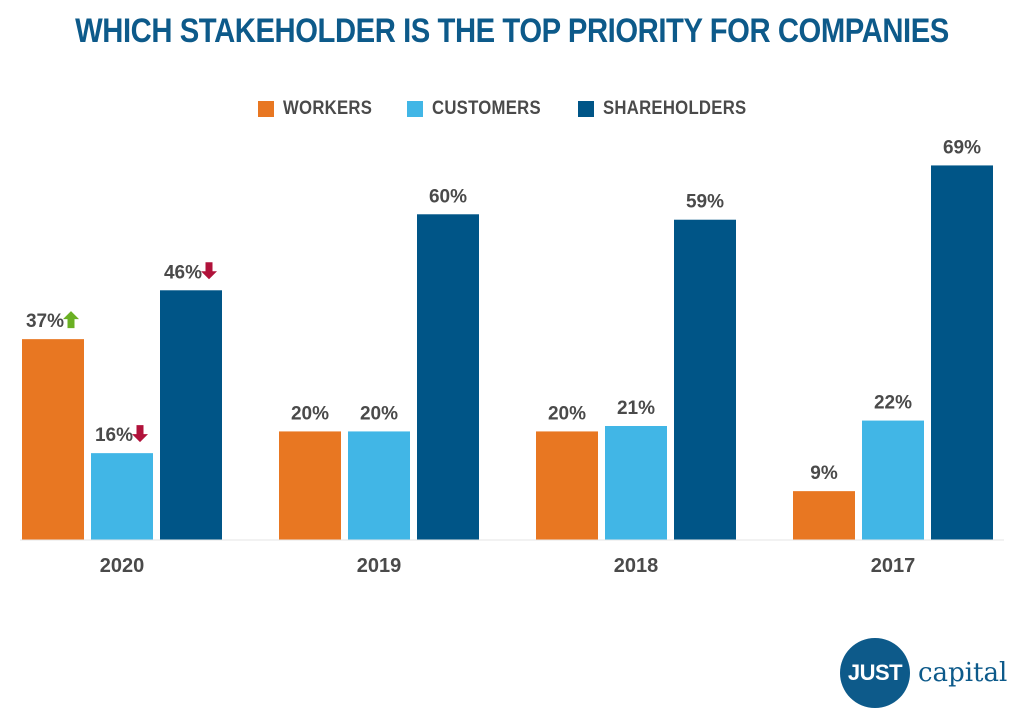  I want to click on x-tick-label-2020: 2020, so click(122, 566).